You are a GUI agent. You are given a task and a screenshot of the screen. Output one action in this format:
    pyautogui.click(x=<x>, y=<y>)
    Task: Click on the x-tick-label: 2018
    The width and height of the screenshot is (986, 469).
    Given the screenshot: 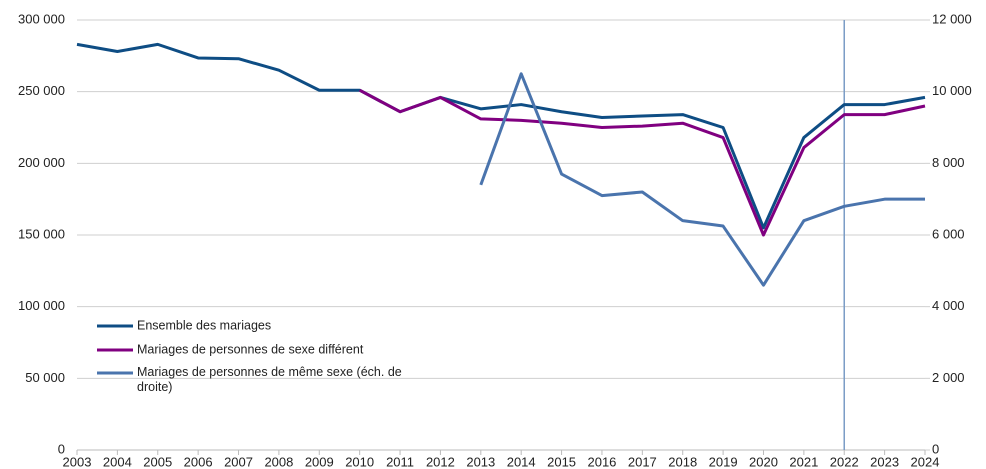 What is the action you would take?
    pyautogui.click(x=682, y=461)
    